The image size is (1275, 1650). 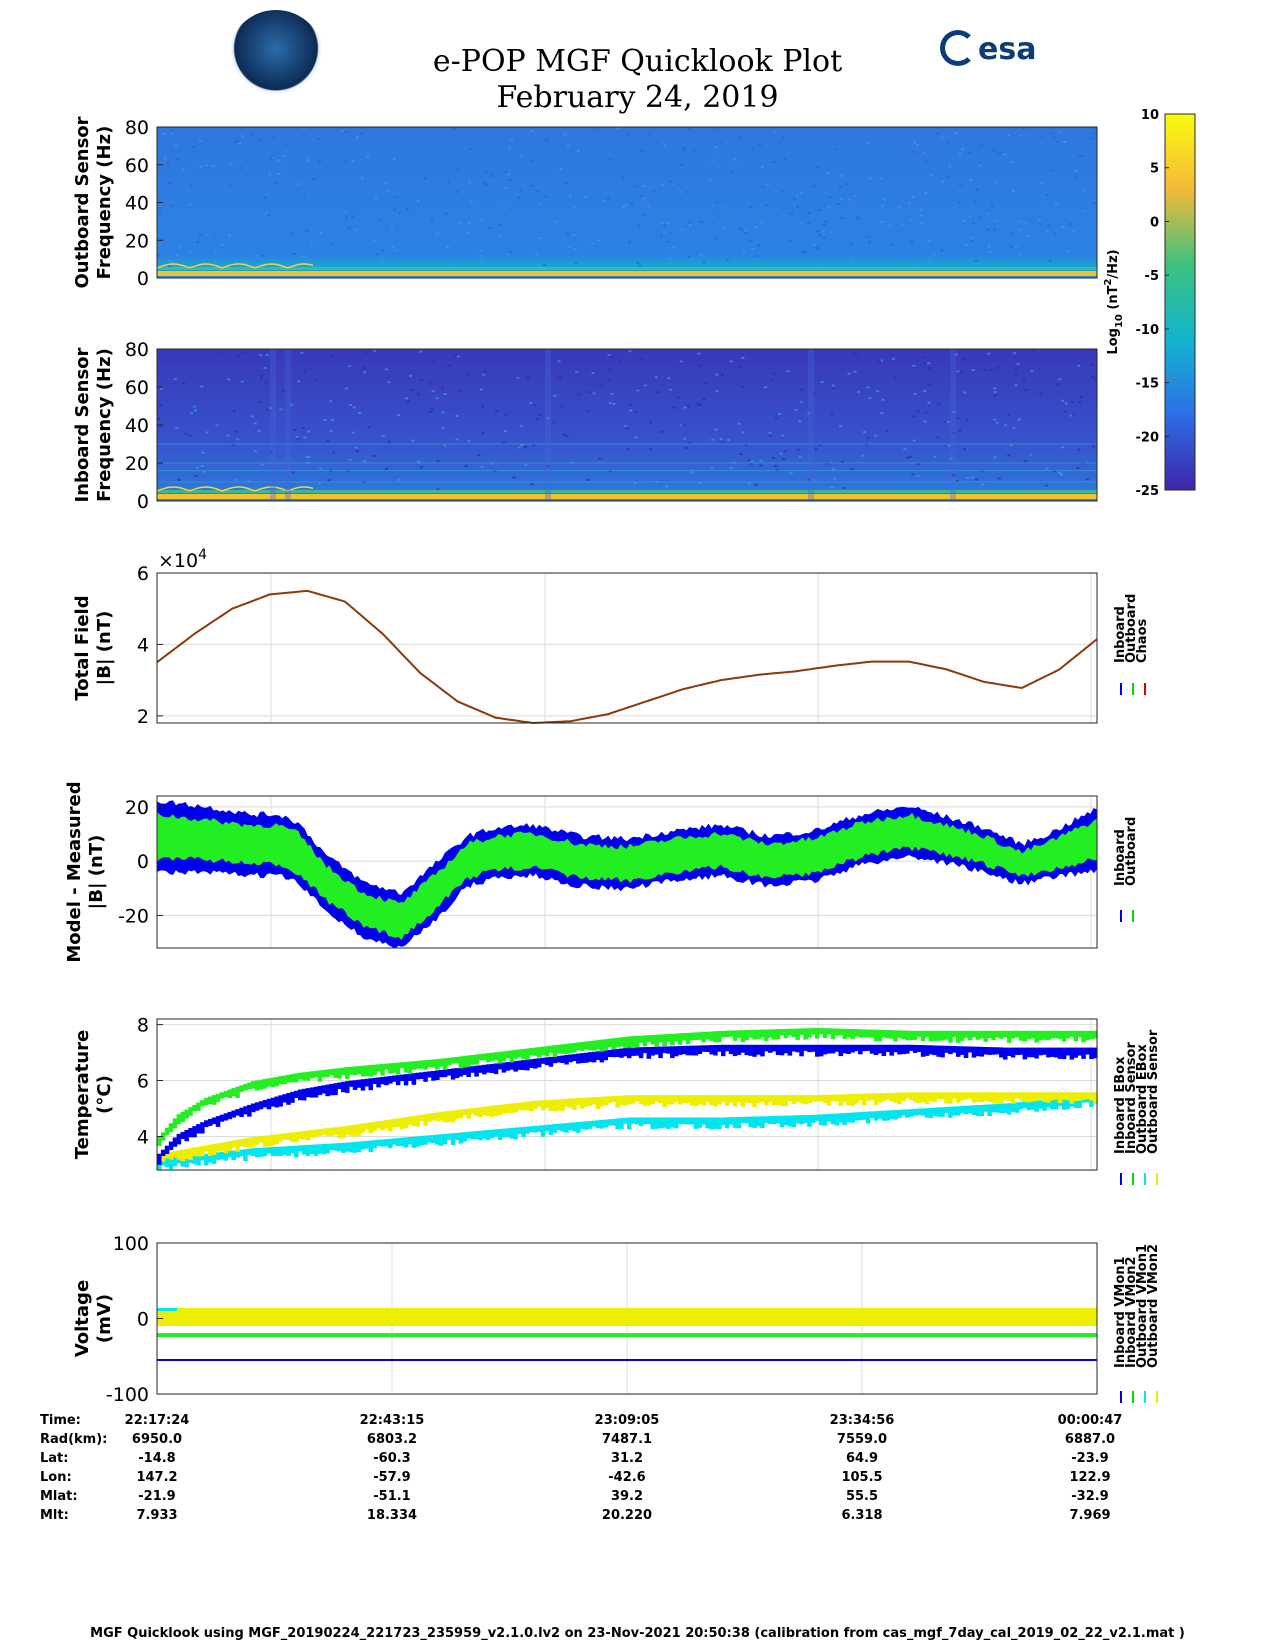 I want to click on info-row-label: Lon:, so click(x=56, y=1477).